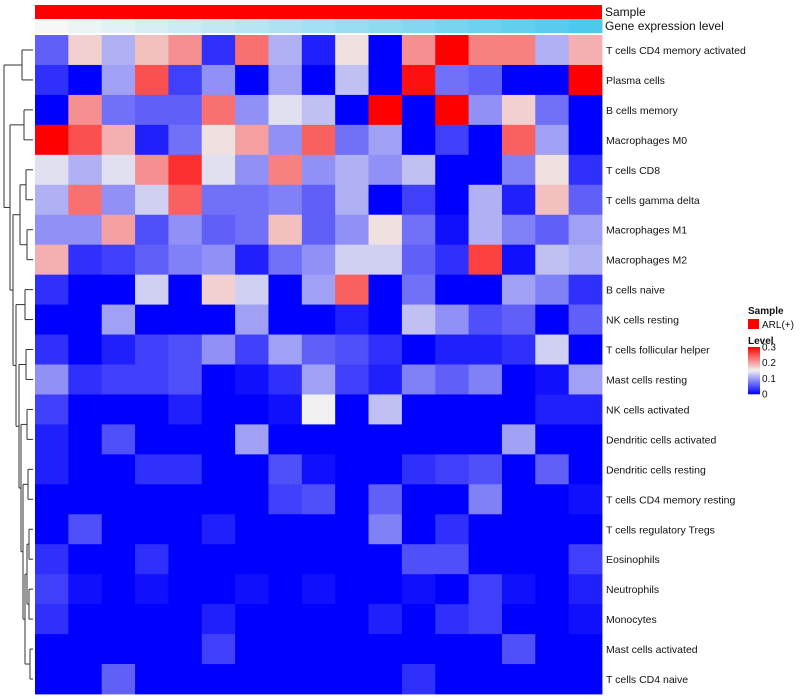 The height and width of the screenshot is (700, 800). What do you see at coordinates (646, 231) in the screenshot?
I see `row-label: Macrophages M1` at bounding box center [646, 231].